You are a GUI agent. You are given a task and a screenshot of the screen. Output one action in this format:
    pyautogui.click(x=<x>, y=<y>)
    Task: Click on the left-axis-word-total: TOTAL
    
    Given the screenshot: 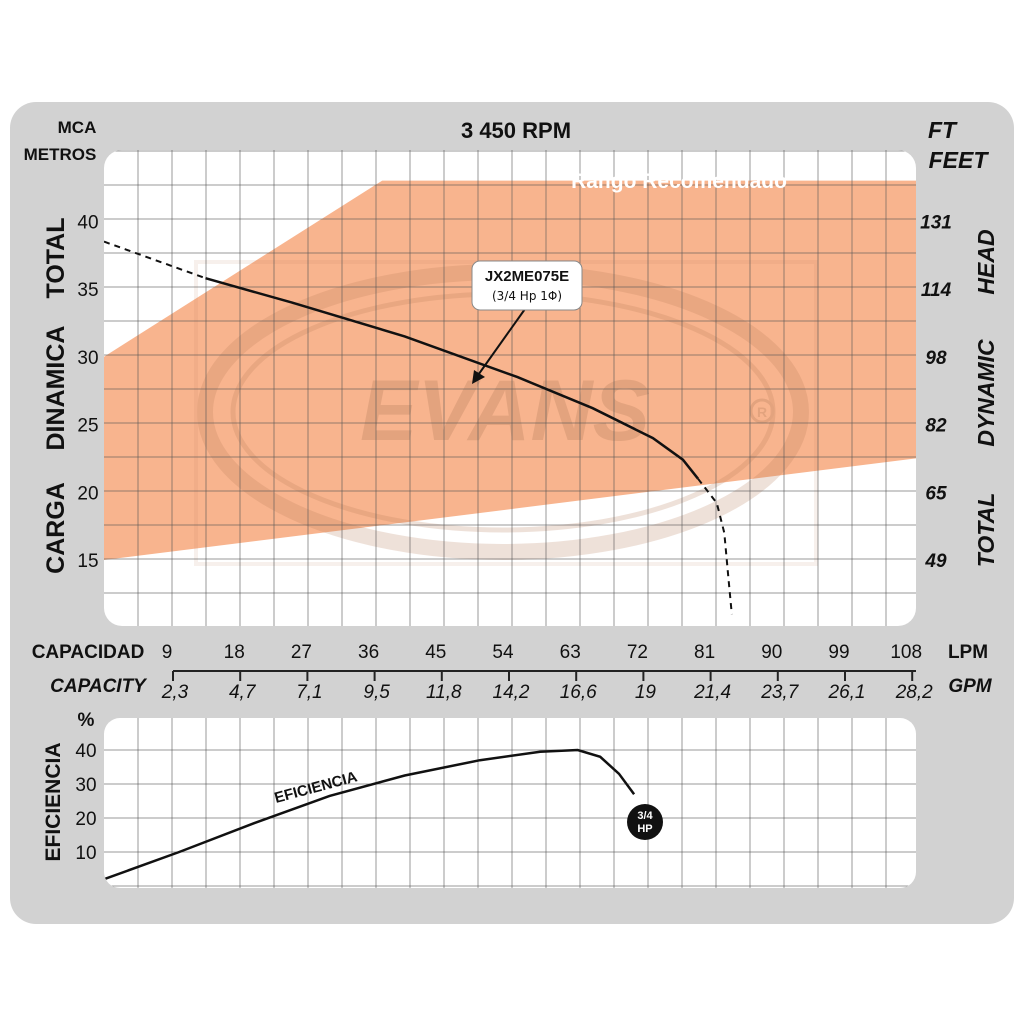 What is the action you would take?
    pyautogui.click(x=56, y=257)
    